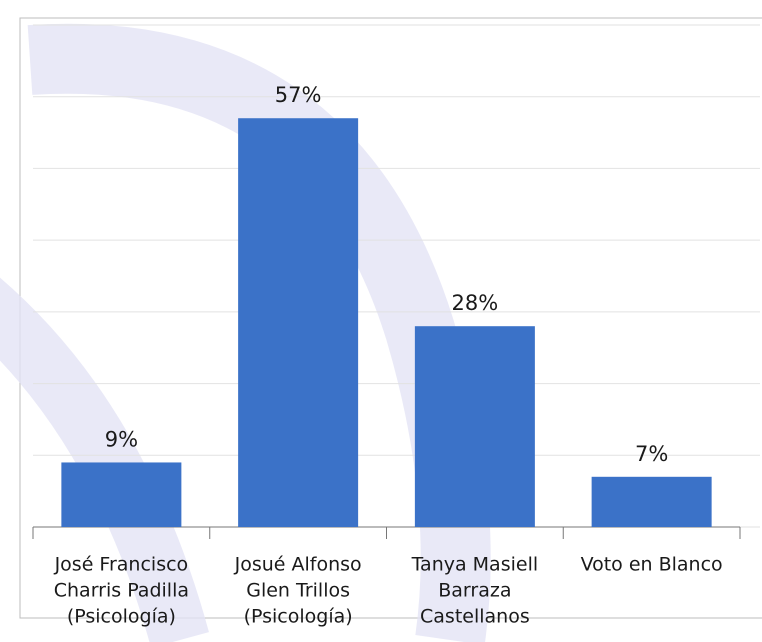  Describe the element at coordinates (652, 565) in the screenshot. I see `x-tick-label: Voto en Blanco` at that location.